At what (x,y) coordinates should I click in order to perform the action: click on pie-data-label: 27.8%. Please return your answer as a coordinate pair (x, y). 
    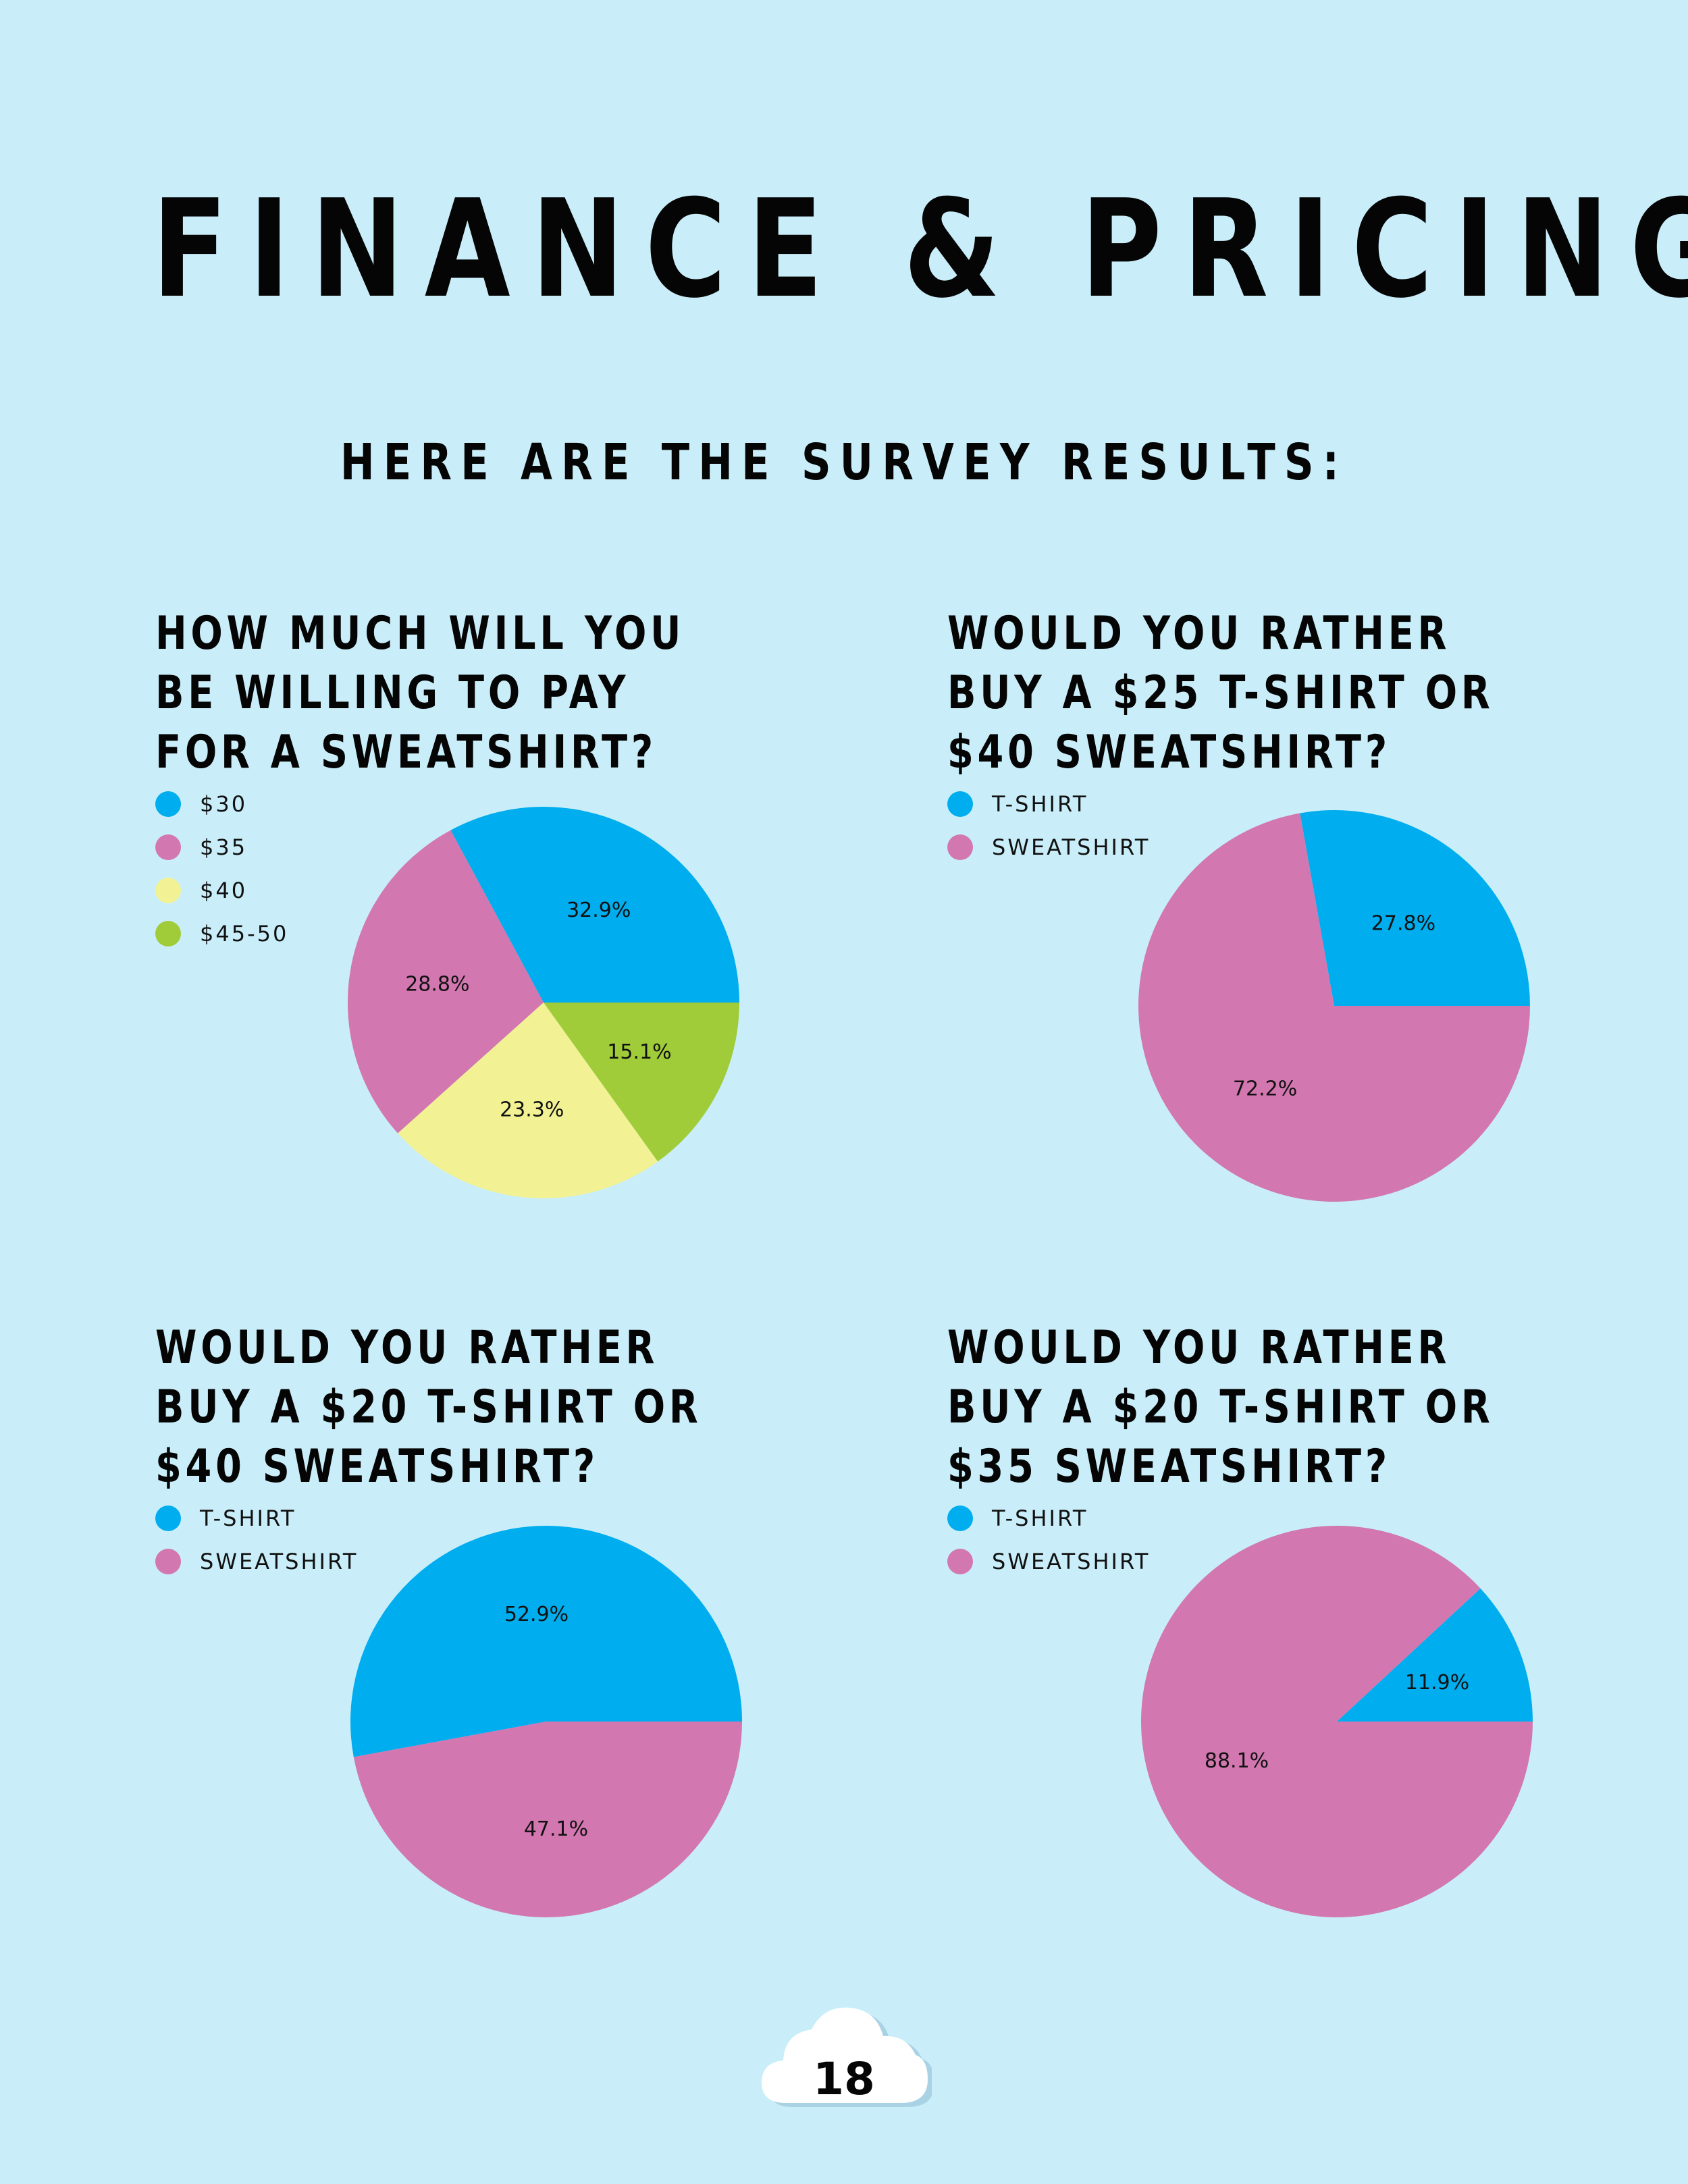
    Looking at the image, I should click on (1403, 924).